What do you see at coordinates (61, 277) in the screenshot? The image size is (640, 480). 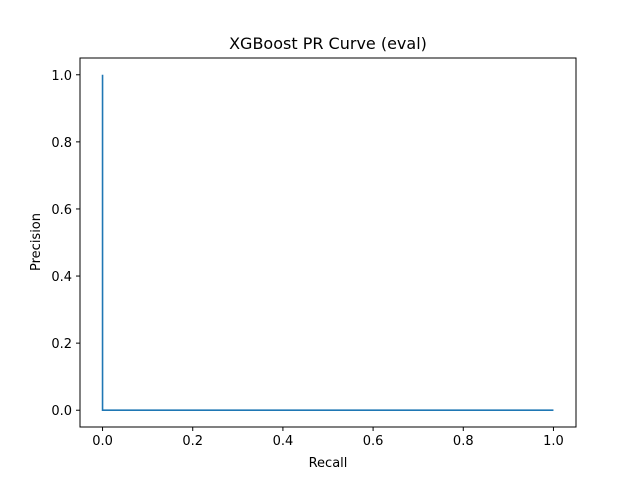 I see `y-tick-label: 0.4` at bounding box center [61, 277].